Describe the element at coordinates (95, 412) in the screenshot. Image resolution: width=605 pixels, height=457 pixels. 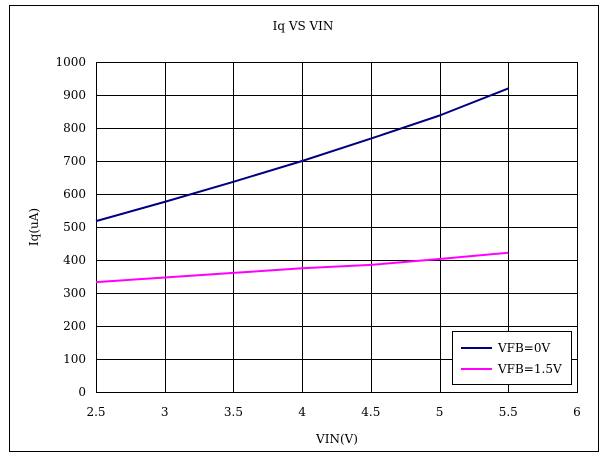
I see `x-tick-label: 2.5` at that location.